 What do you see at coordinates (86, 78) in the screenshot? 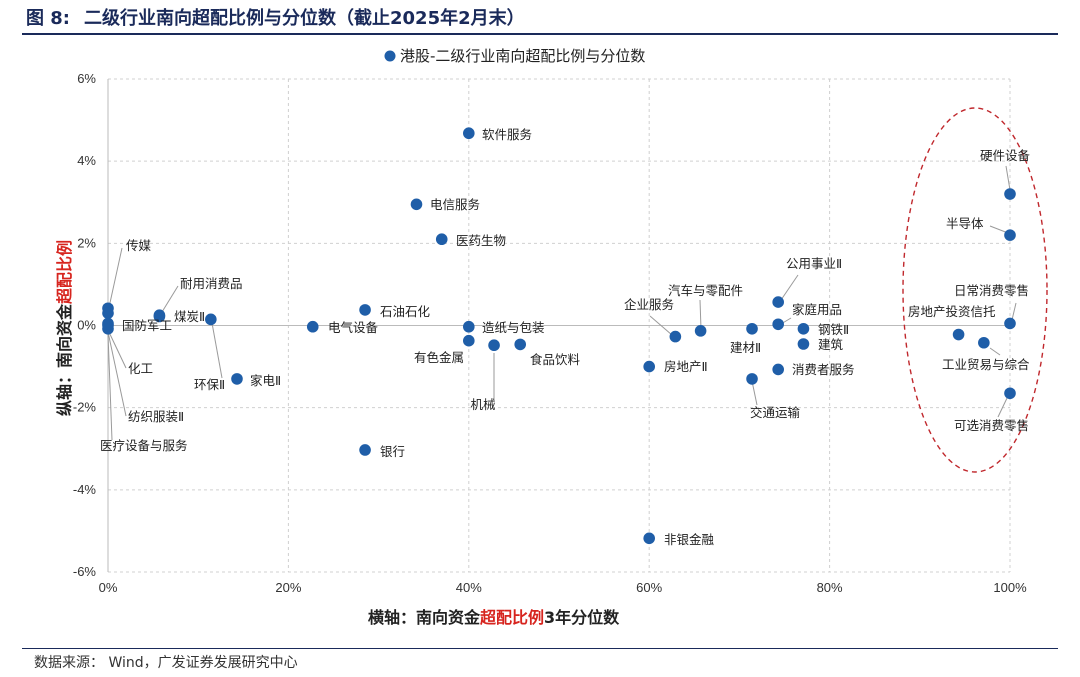
I see `y-tick-label: 6%` at bounding box center [86, 78].